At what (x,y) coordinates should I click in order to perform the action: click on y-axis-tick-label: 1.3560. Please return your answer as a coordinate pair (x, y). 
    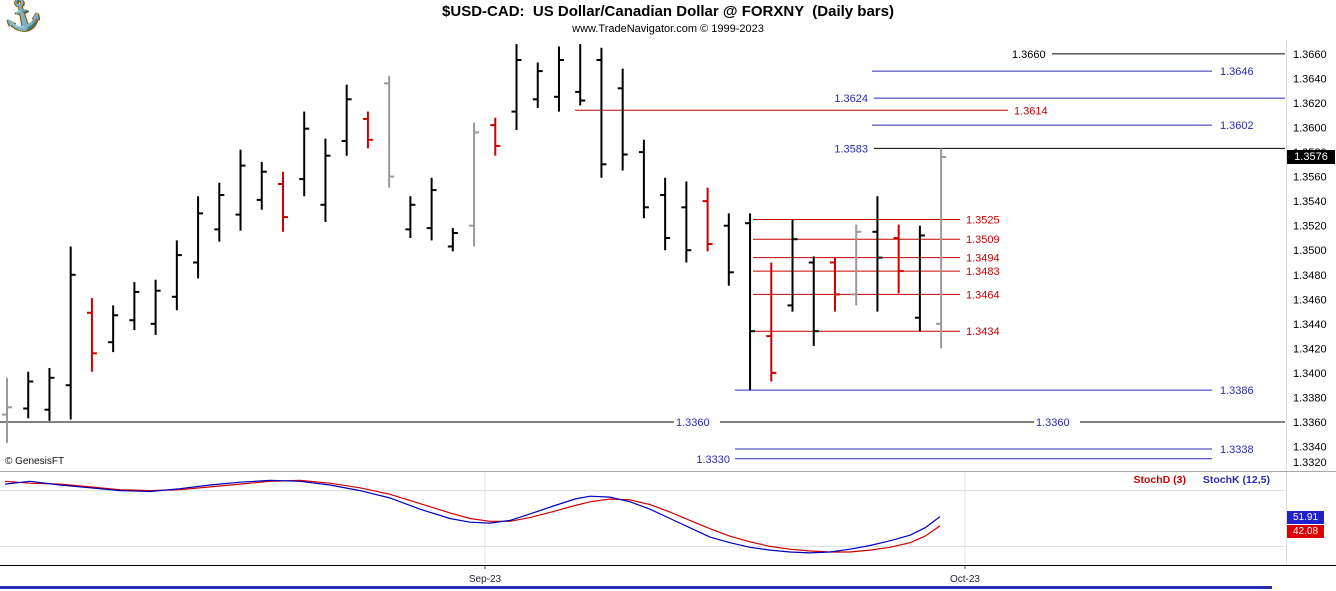
    Looking at the image, I should click on (1310, 178).